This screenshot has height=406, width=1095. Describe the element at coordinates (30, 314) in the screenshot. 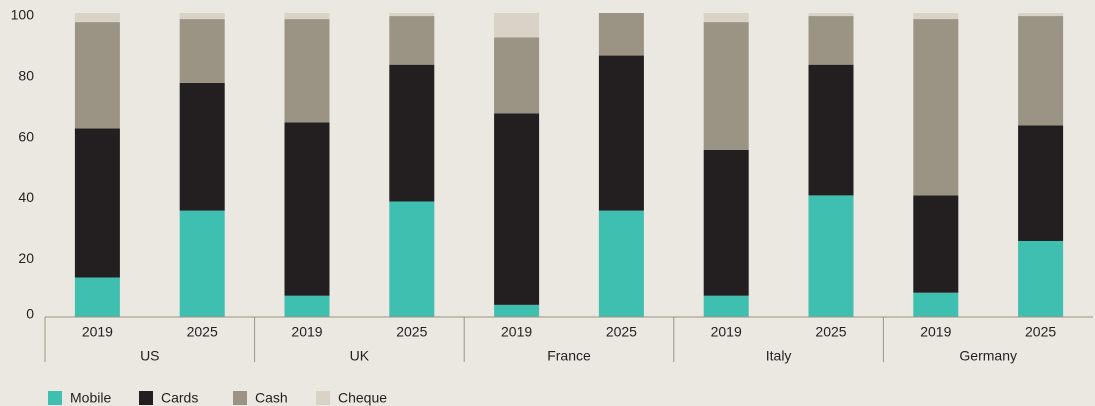

I see `y-tick-label: 0` at that location.